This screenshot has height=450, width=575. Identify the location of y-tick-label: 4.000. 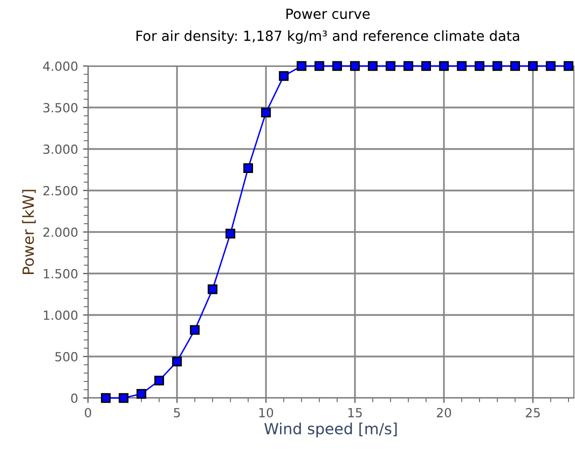
(60, 66).